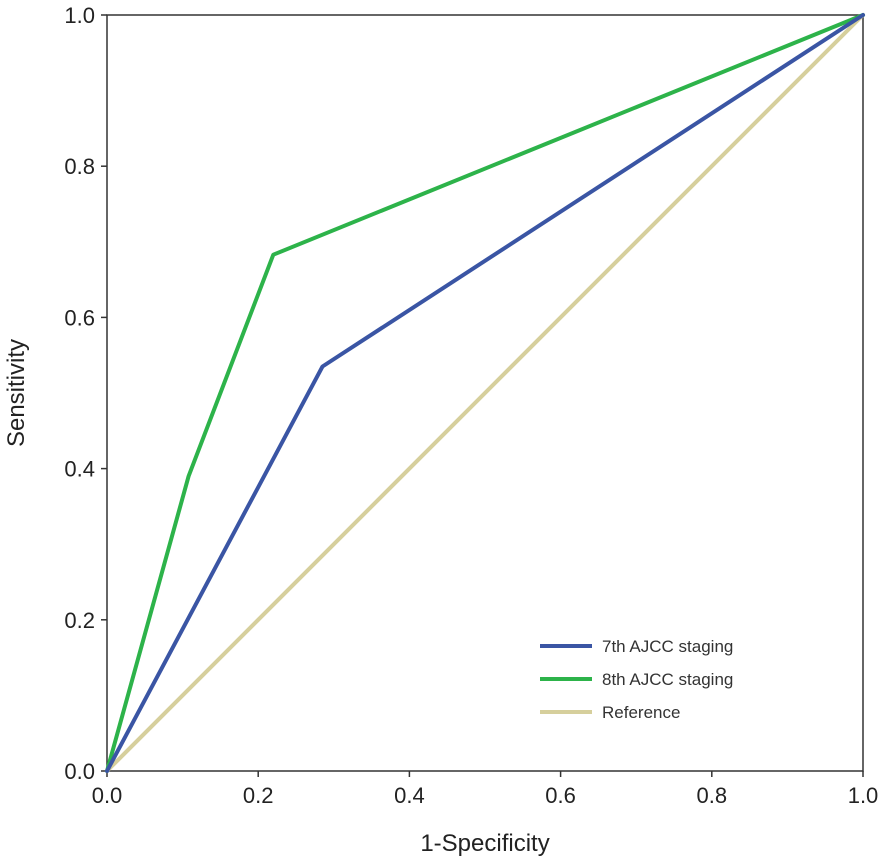  What do you see at coordinates (667, 679) in the screenshot?
I see `legend-label-8th-ajcc-staging: 8th AJCC staging` at bounding box center [667, 679].